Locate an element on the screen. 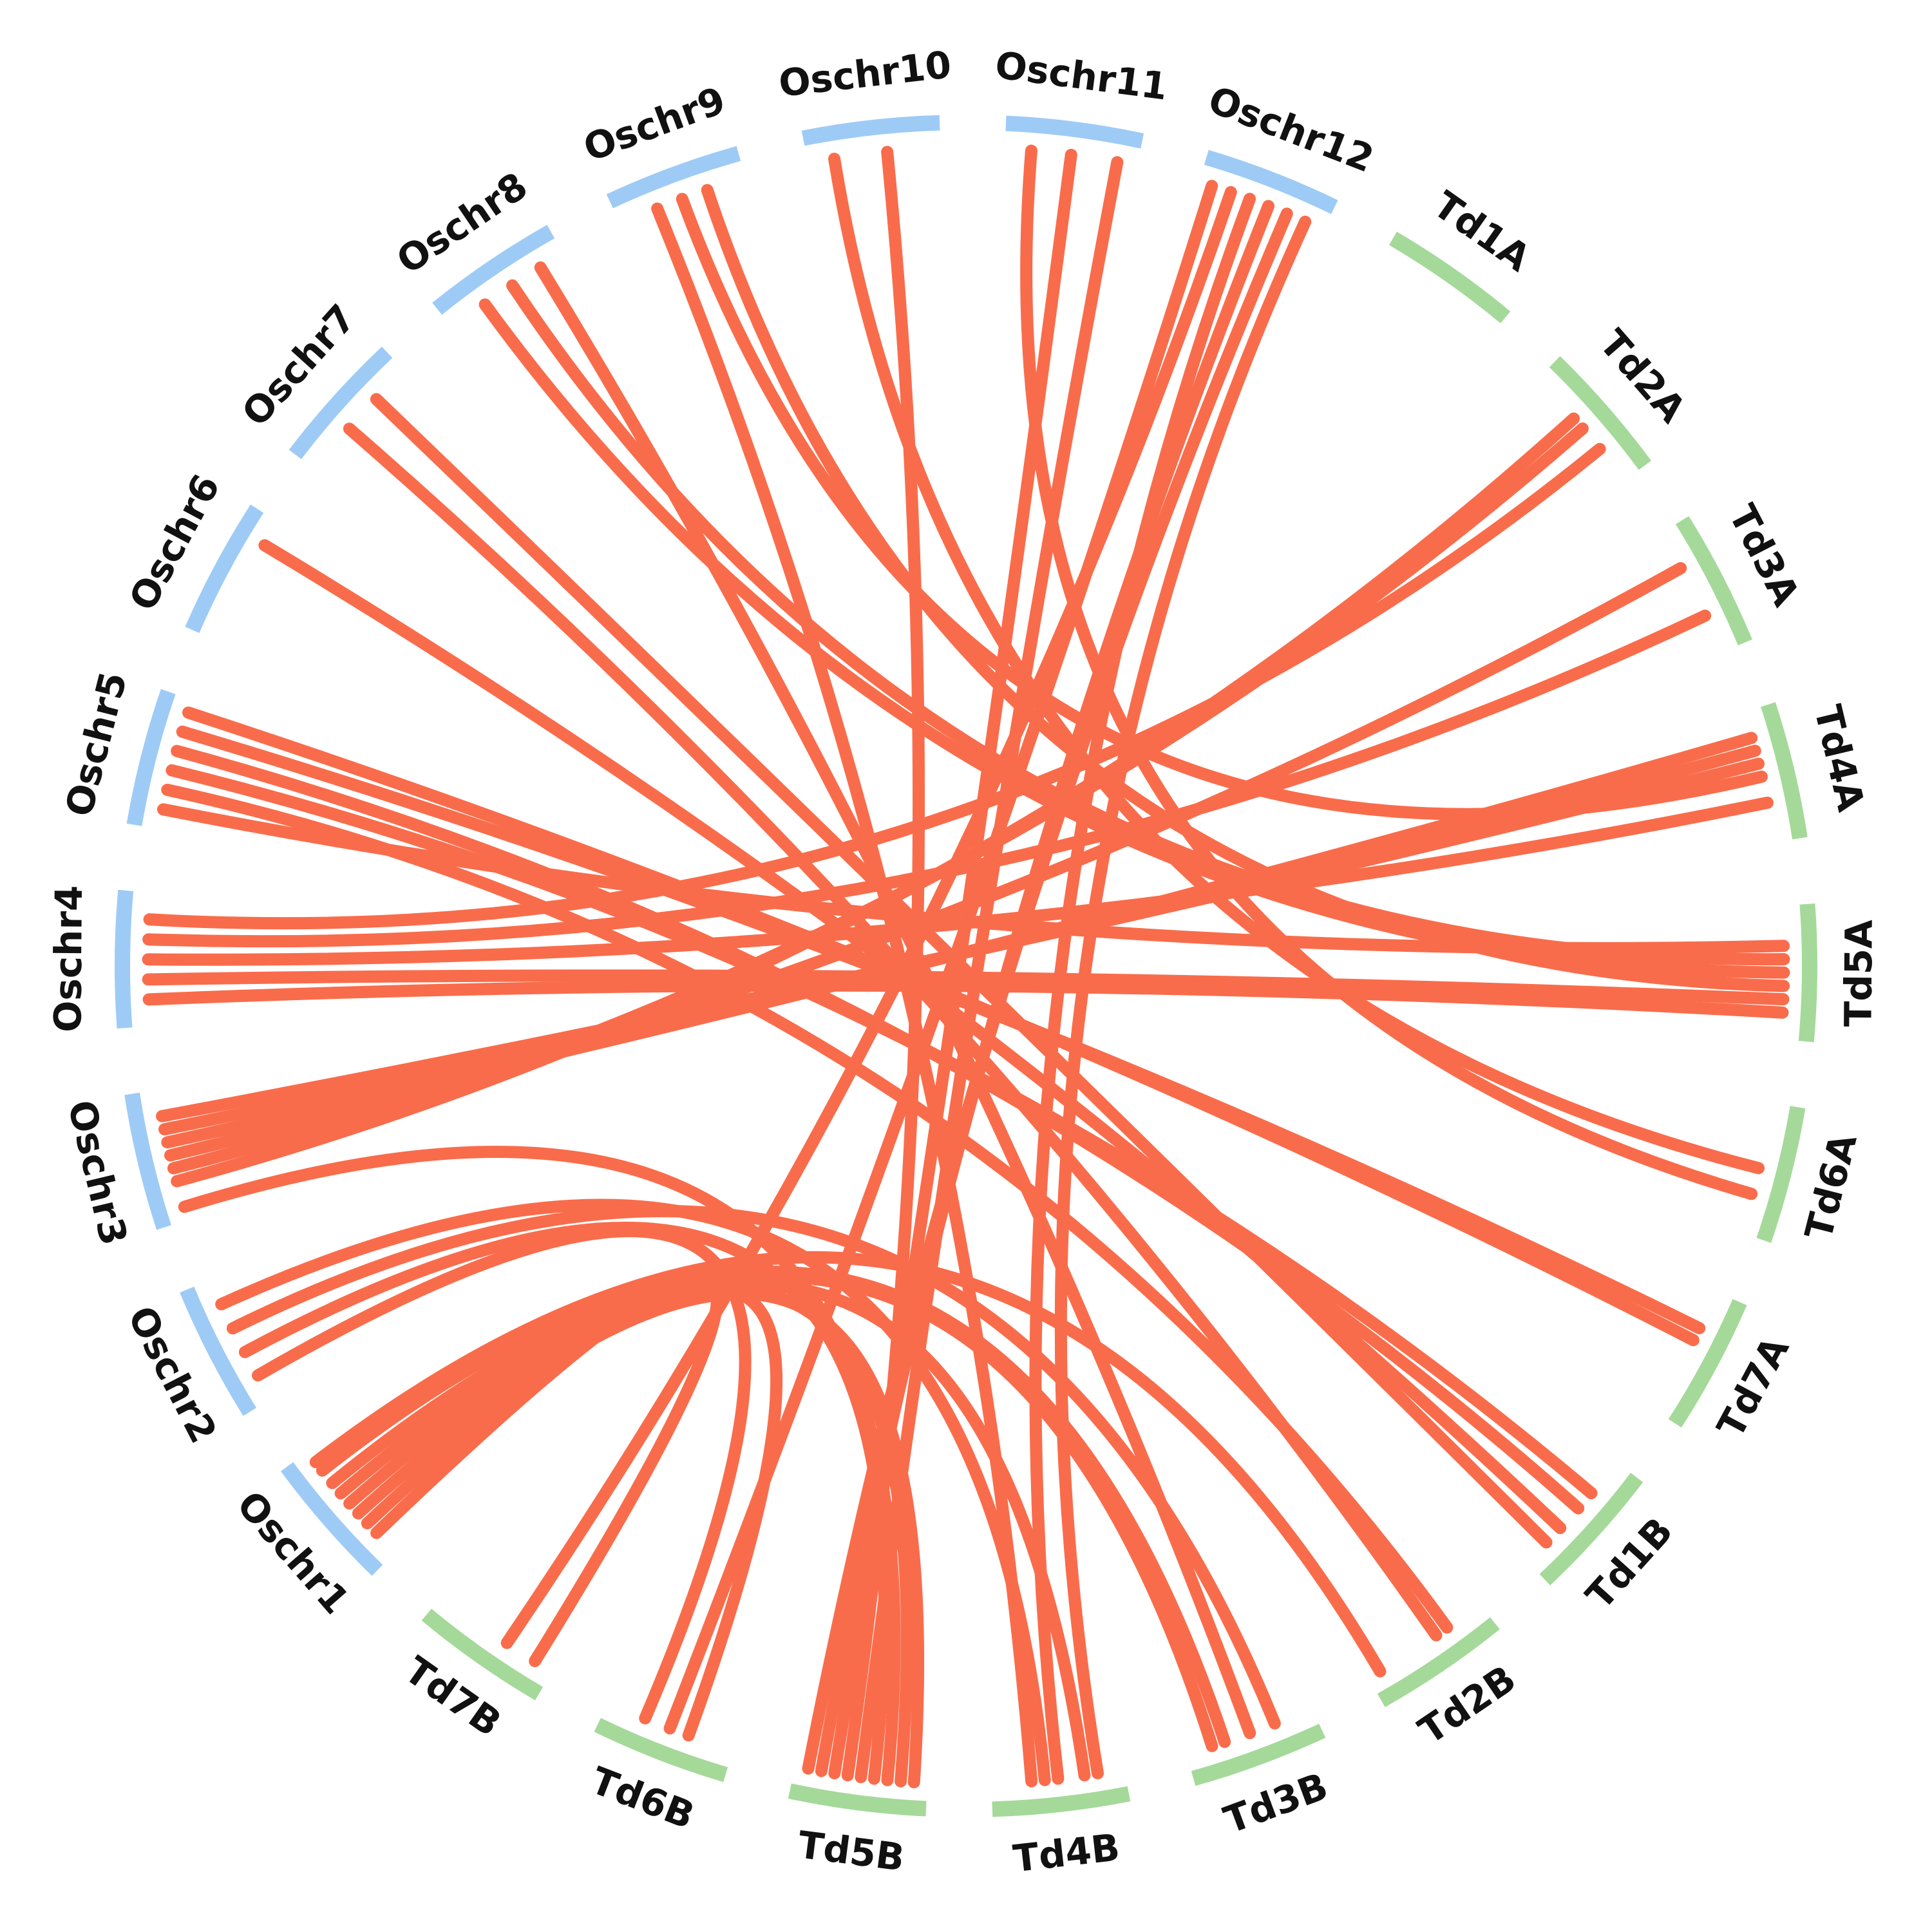 The image size is (1932, 1932). ideogram-arc-oschr7 is located at coordinates (341, 402).